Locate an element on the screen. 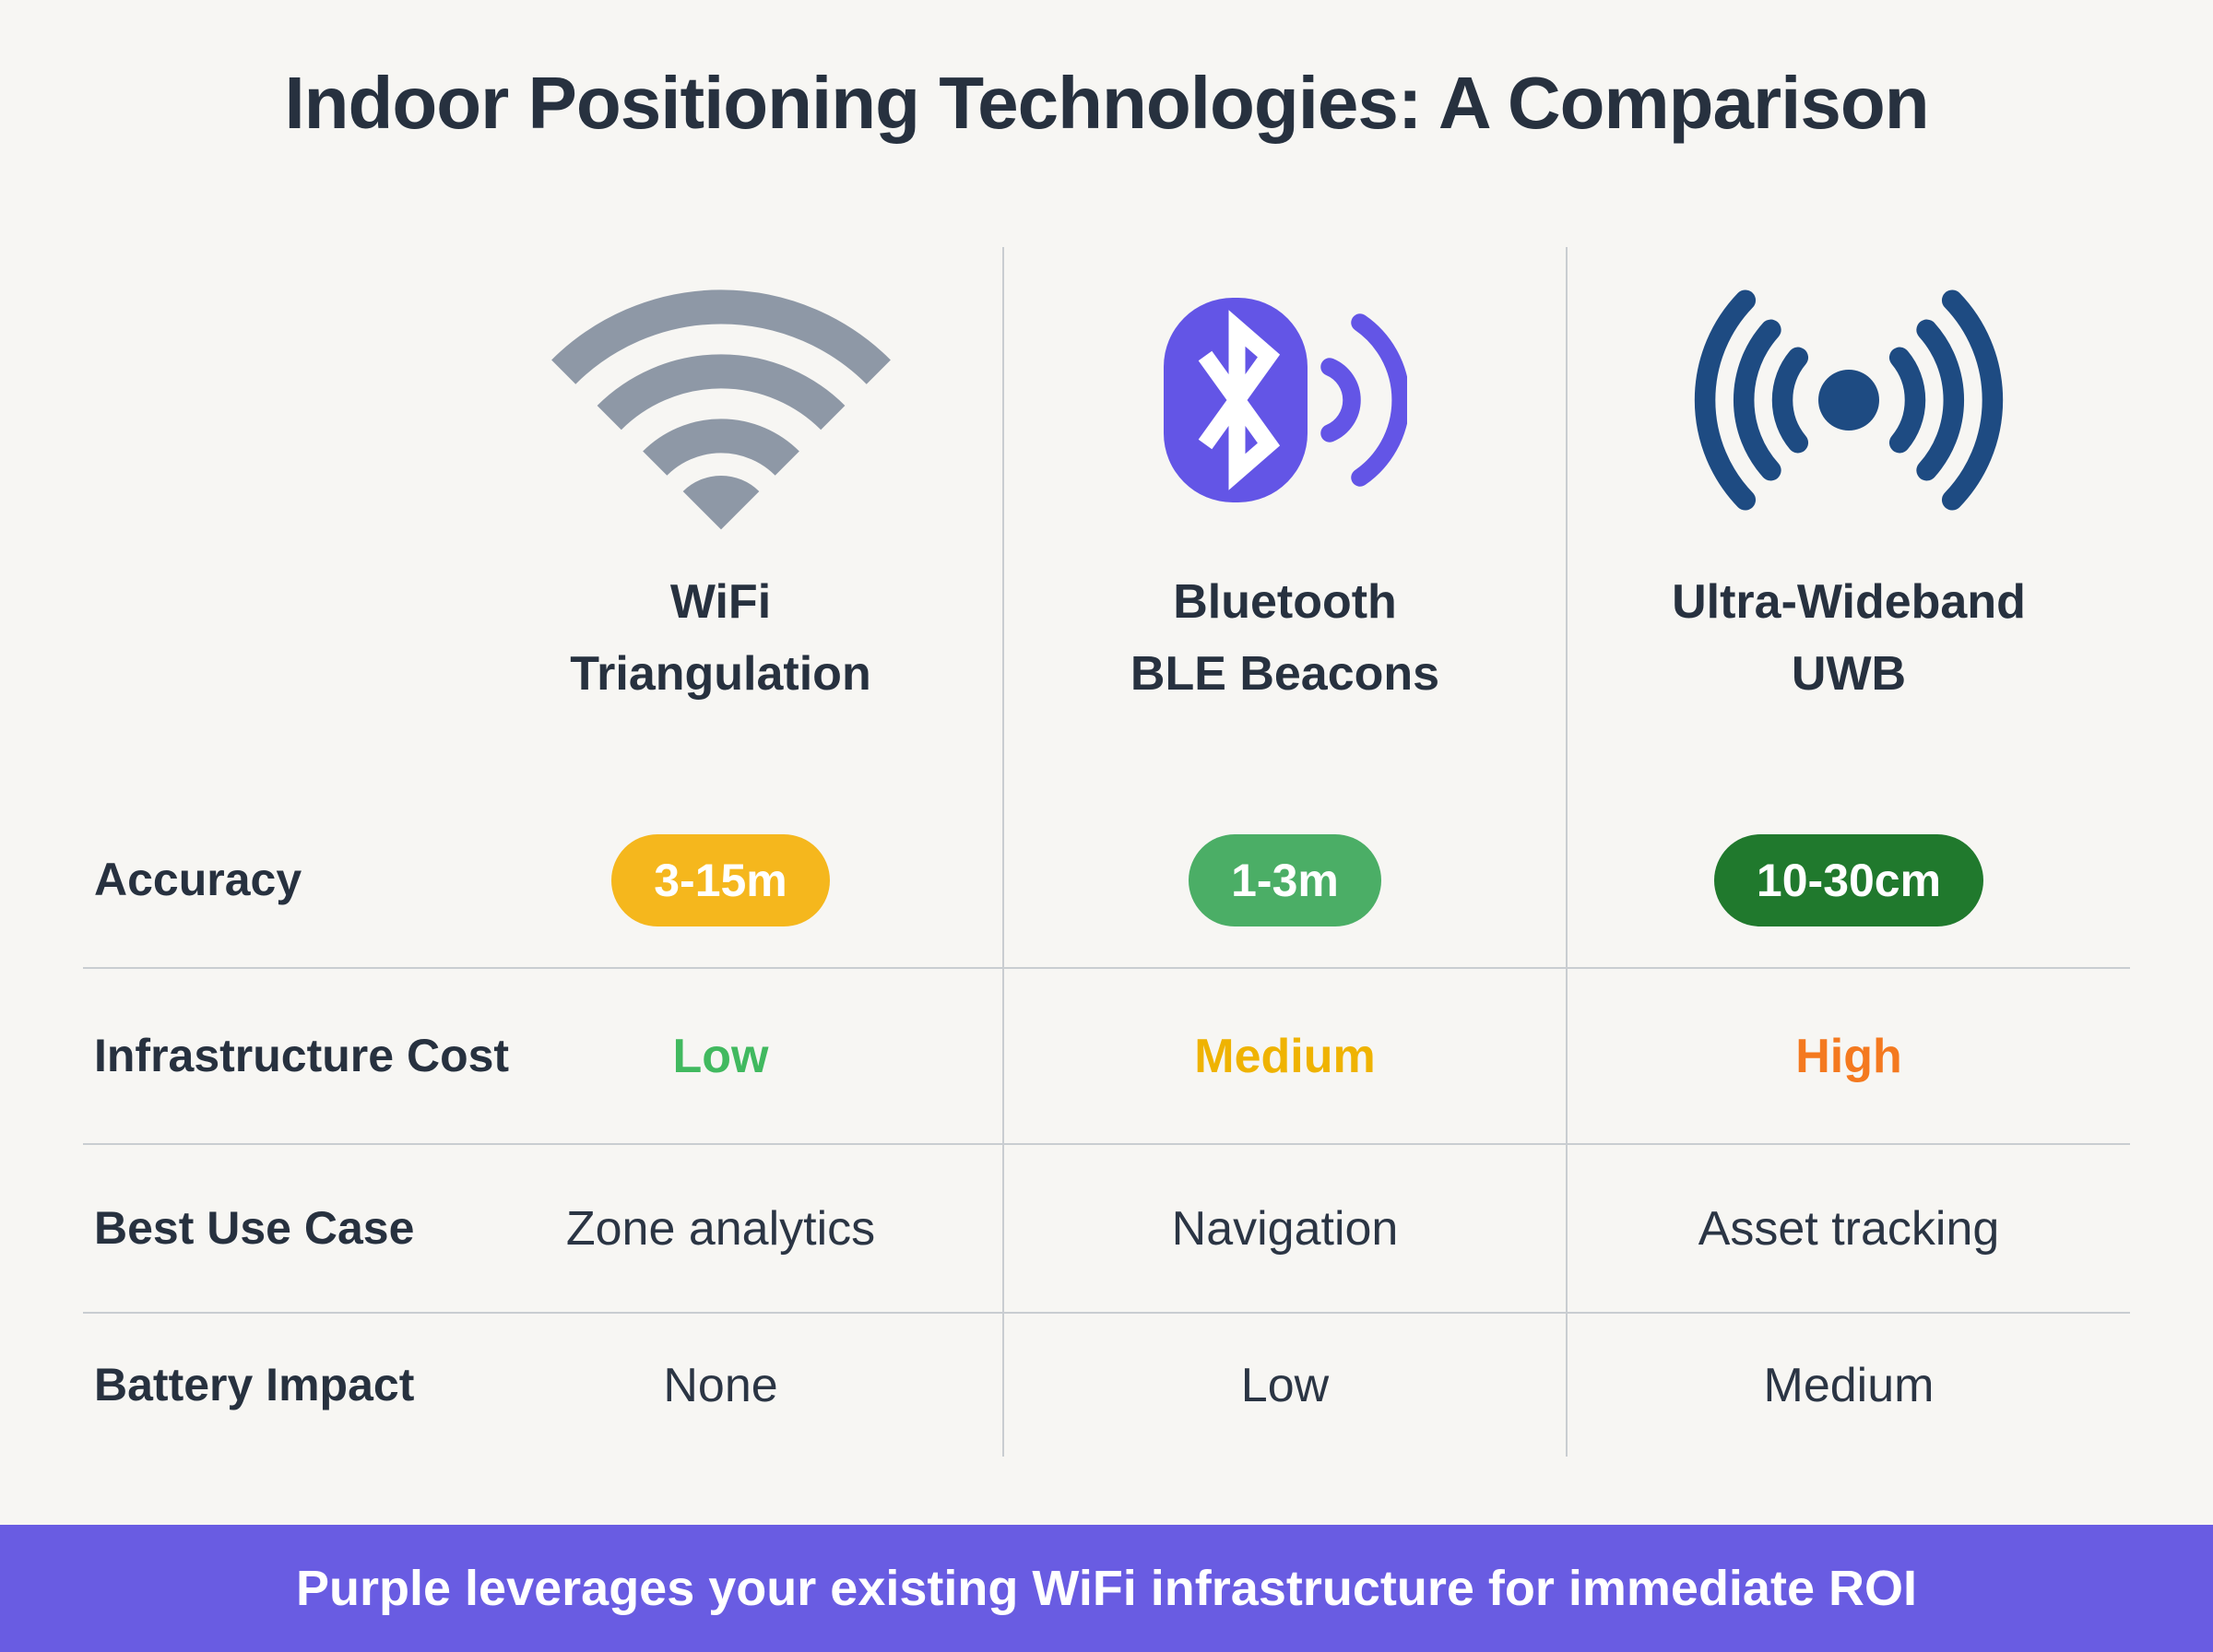  bluetooth-beacon-icon-cell is located at coordinates (1284, 400).